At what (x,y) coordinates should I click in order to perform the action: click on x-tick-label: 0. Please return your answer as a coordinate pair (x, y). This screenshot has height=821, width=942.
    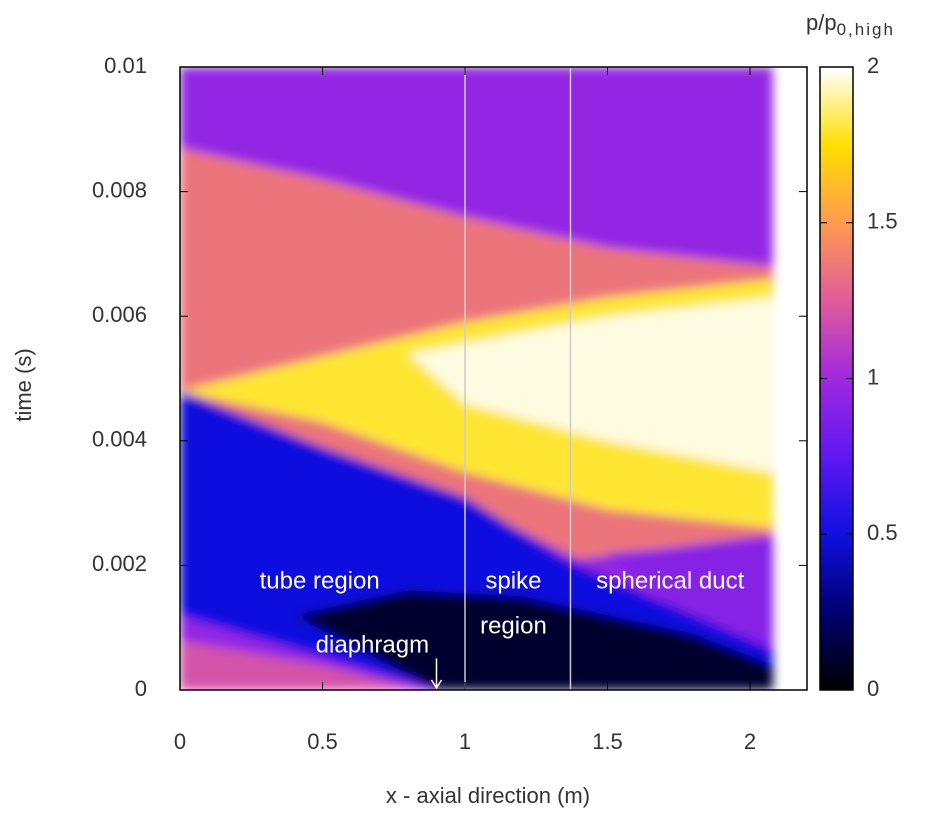
    Looking at the image, I should click on (180, 741).